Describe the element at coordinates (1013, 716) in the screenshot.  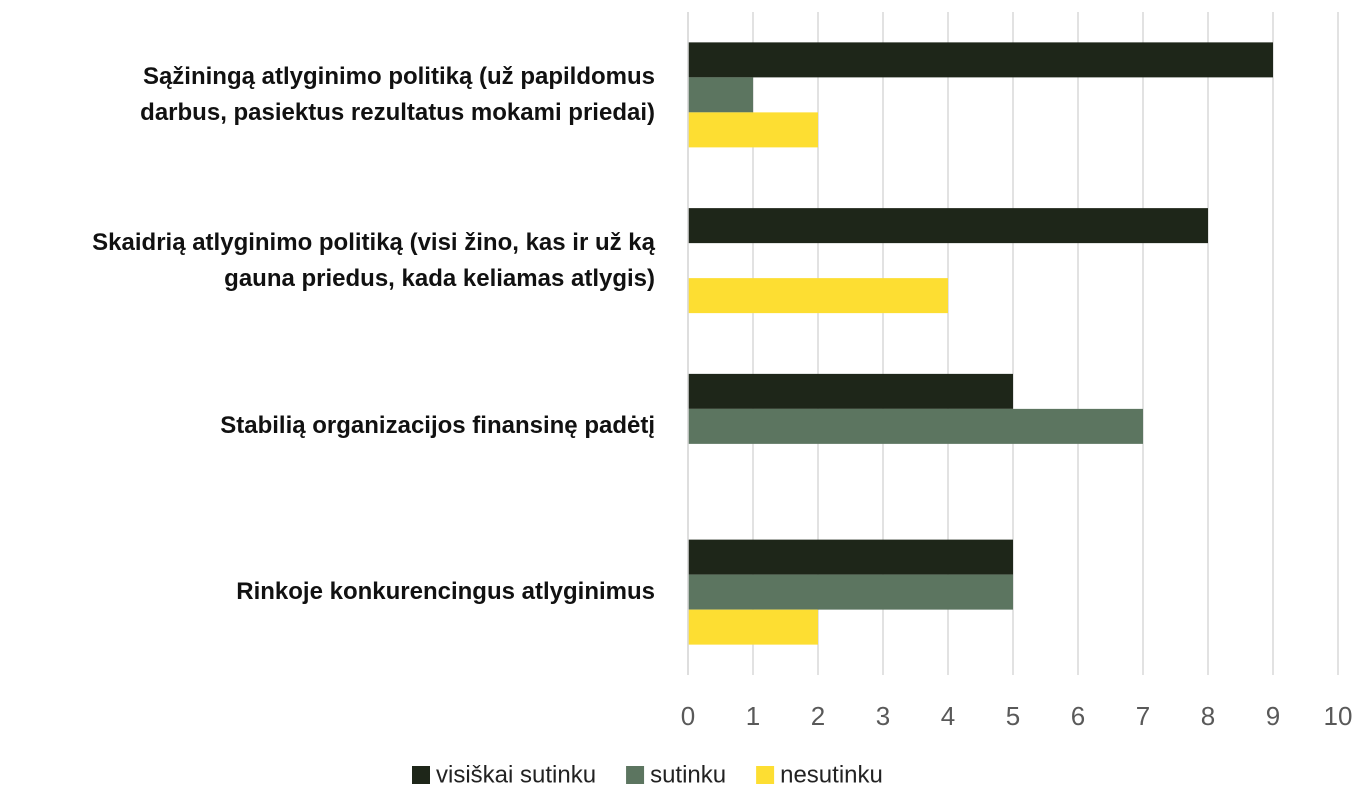
I see `x-tick-label: 5` at that location.